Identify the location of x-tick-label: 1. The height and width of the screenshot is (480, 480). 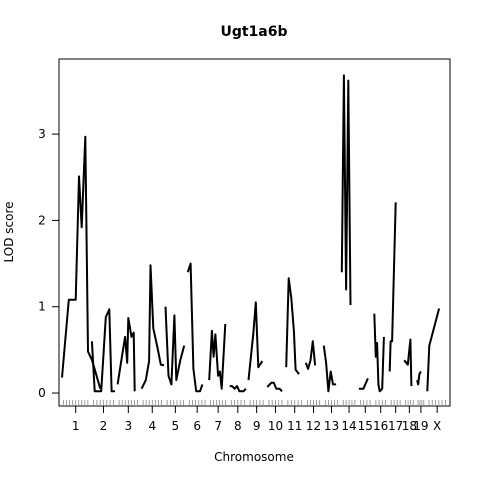
(76, 426).